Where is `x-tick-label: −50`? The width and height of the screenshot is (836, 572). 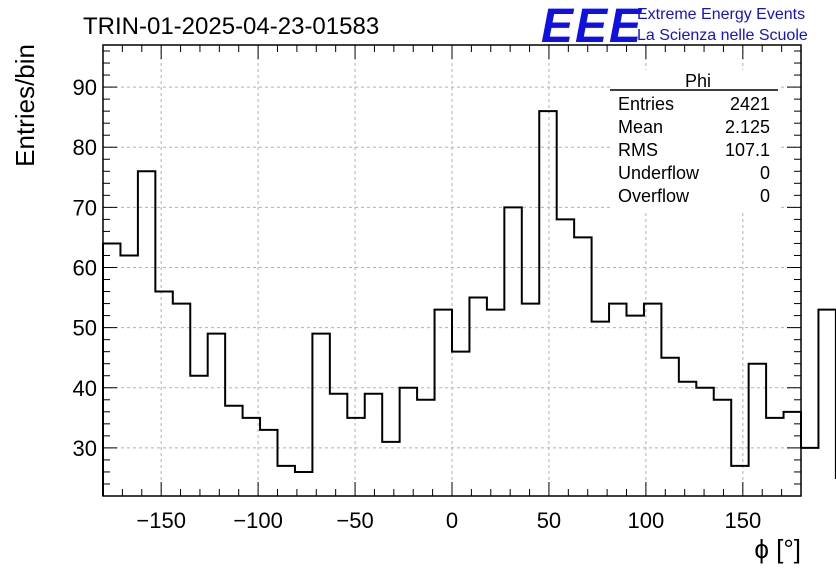 x-tick-label: −50 is located at coordinates (354, 520).